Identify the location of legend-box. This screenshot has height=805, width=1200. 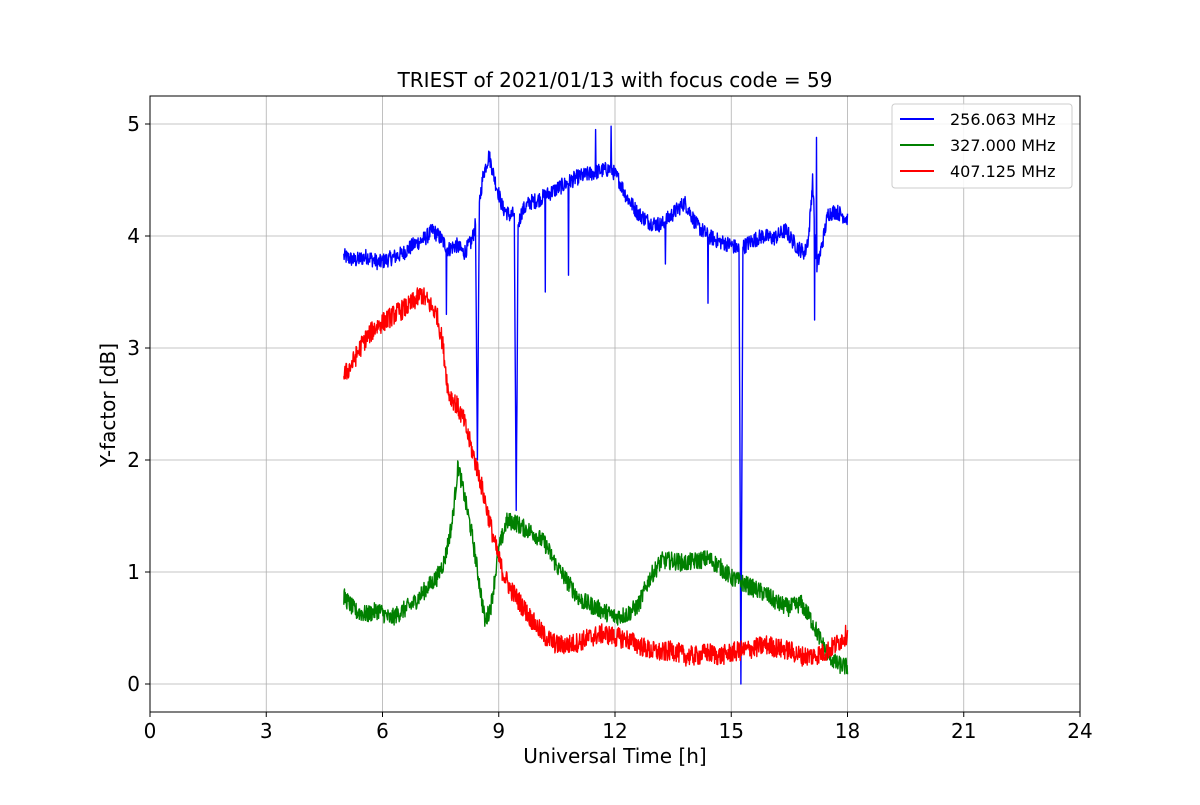
(982, 146).